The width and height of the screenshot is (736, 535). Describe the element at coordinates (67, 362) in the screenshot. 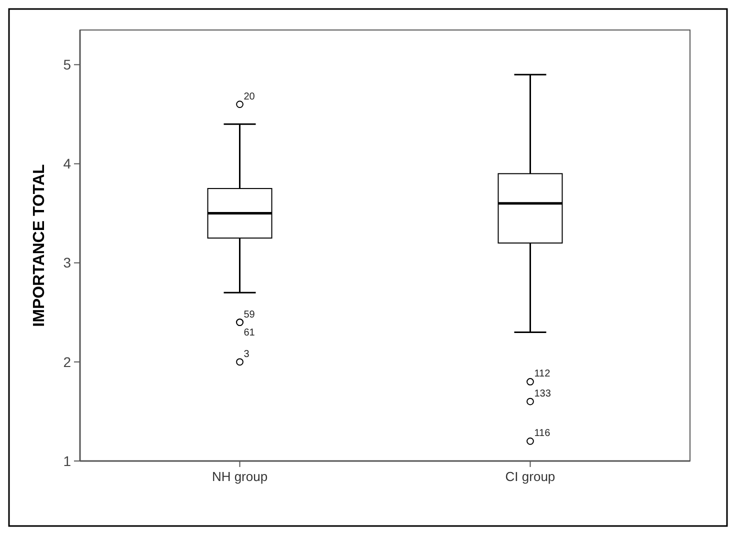

I see `y-tick-label: 2` at that location.